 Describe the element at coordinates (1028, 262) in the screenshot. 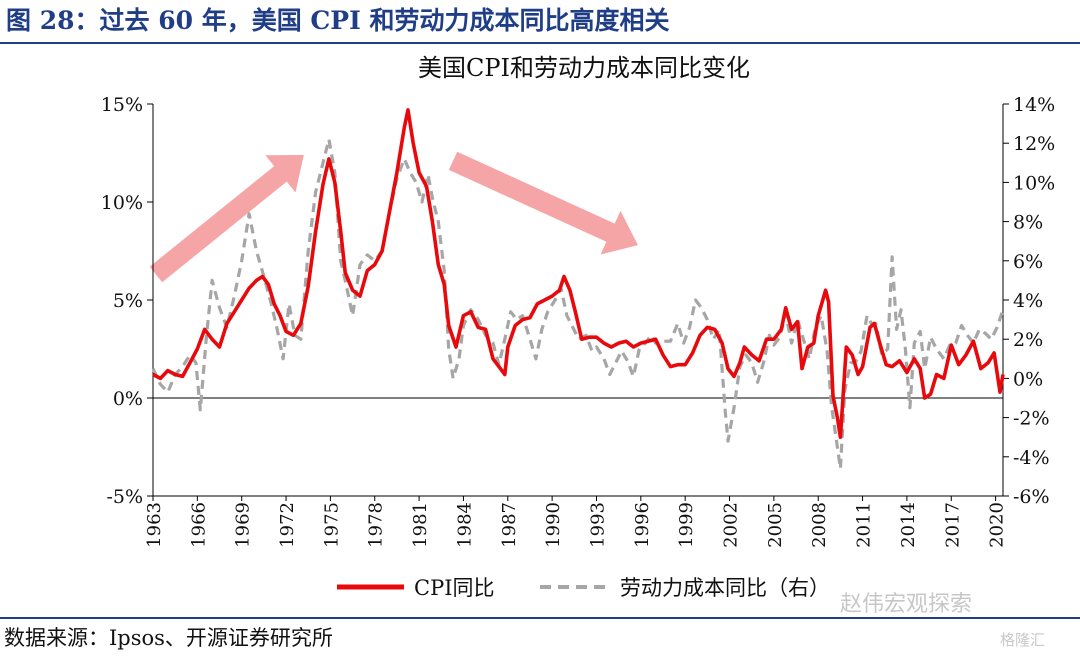

I see `right-tick-label: 6%` at that location.